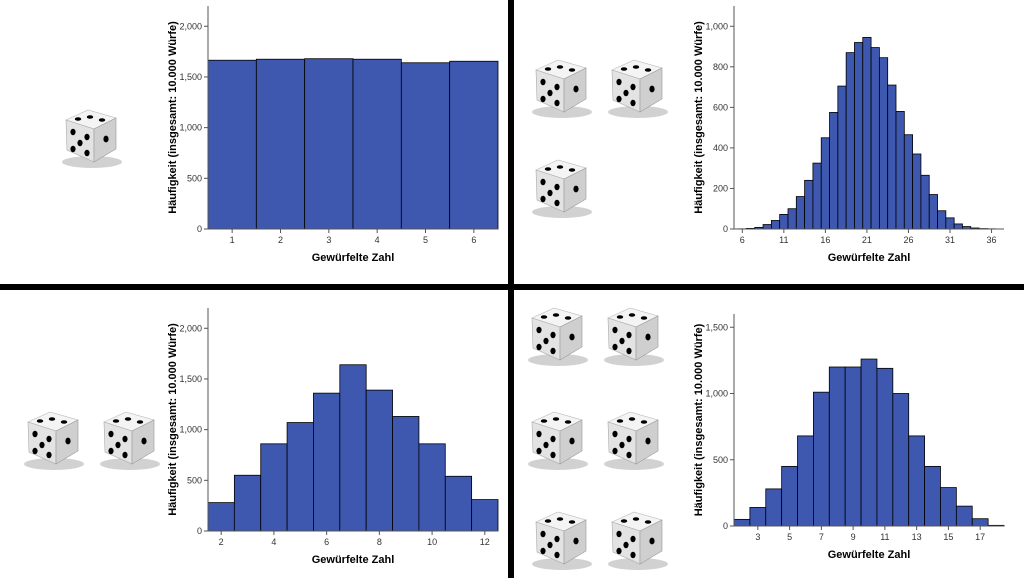  I want to click on x-tick-label: 10, so click(432, 542).